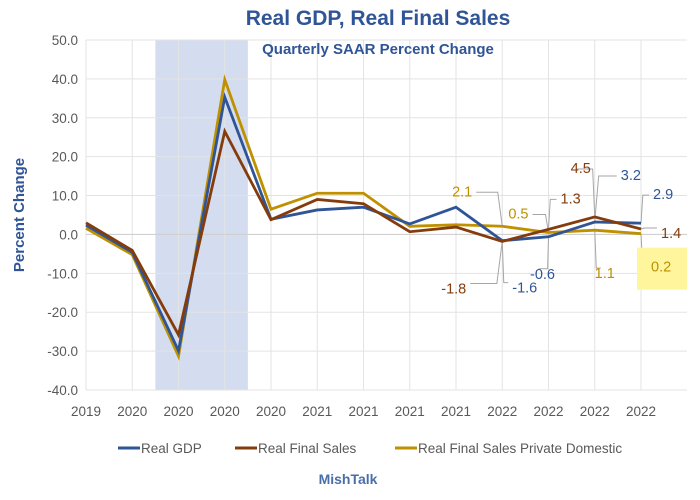  Describe the element at coordinates (571, 199) in the screenshot. I see `data-label: 1.3` at that location.